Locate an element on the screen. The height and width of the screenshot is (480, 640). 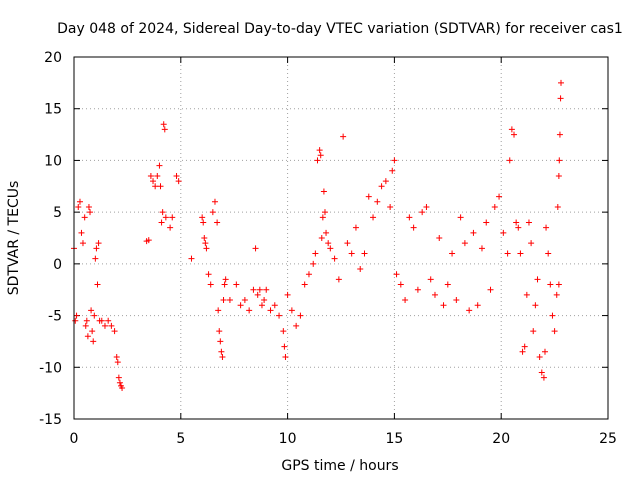
y-tick-label: -5 is located at coordinates (55, 317).